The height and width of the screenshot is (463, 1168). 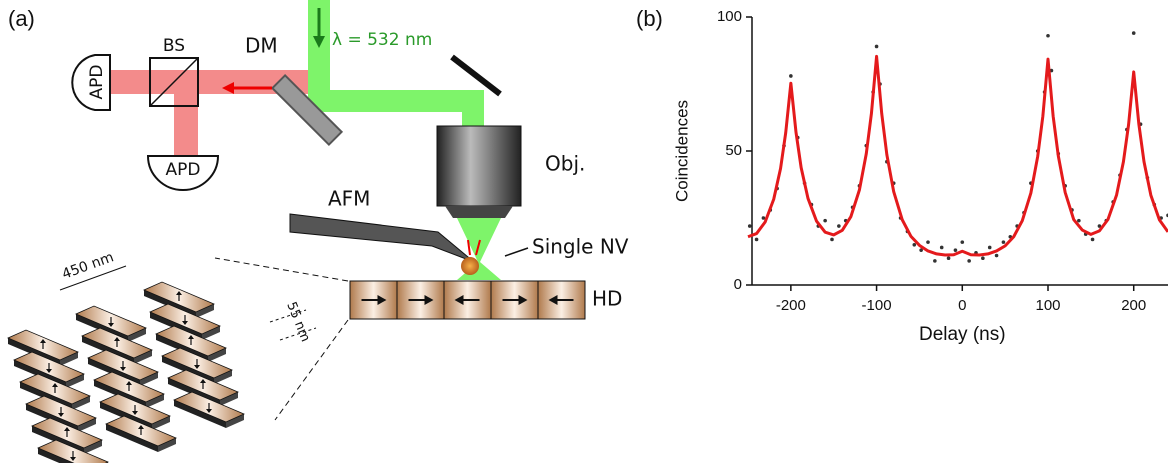 What do you see at coordinates (733, 150) in the screenshot?
I see `y-tick-label: 50` at bounding box center [733, 150].